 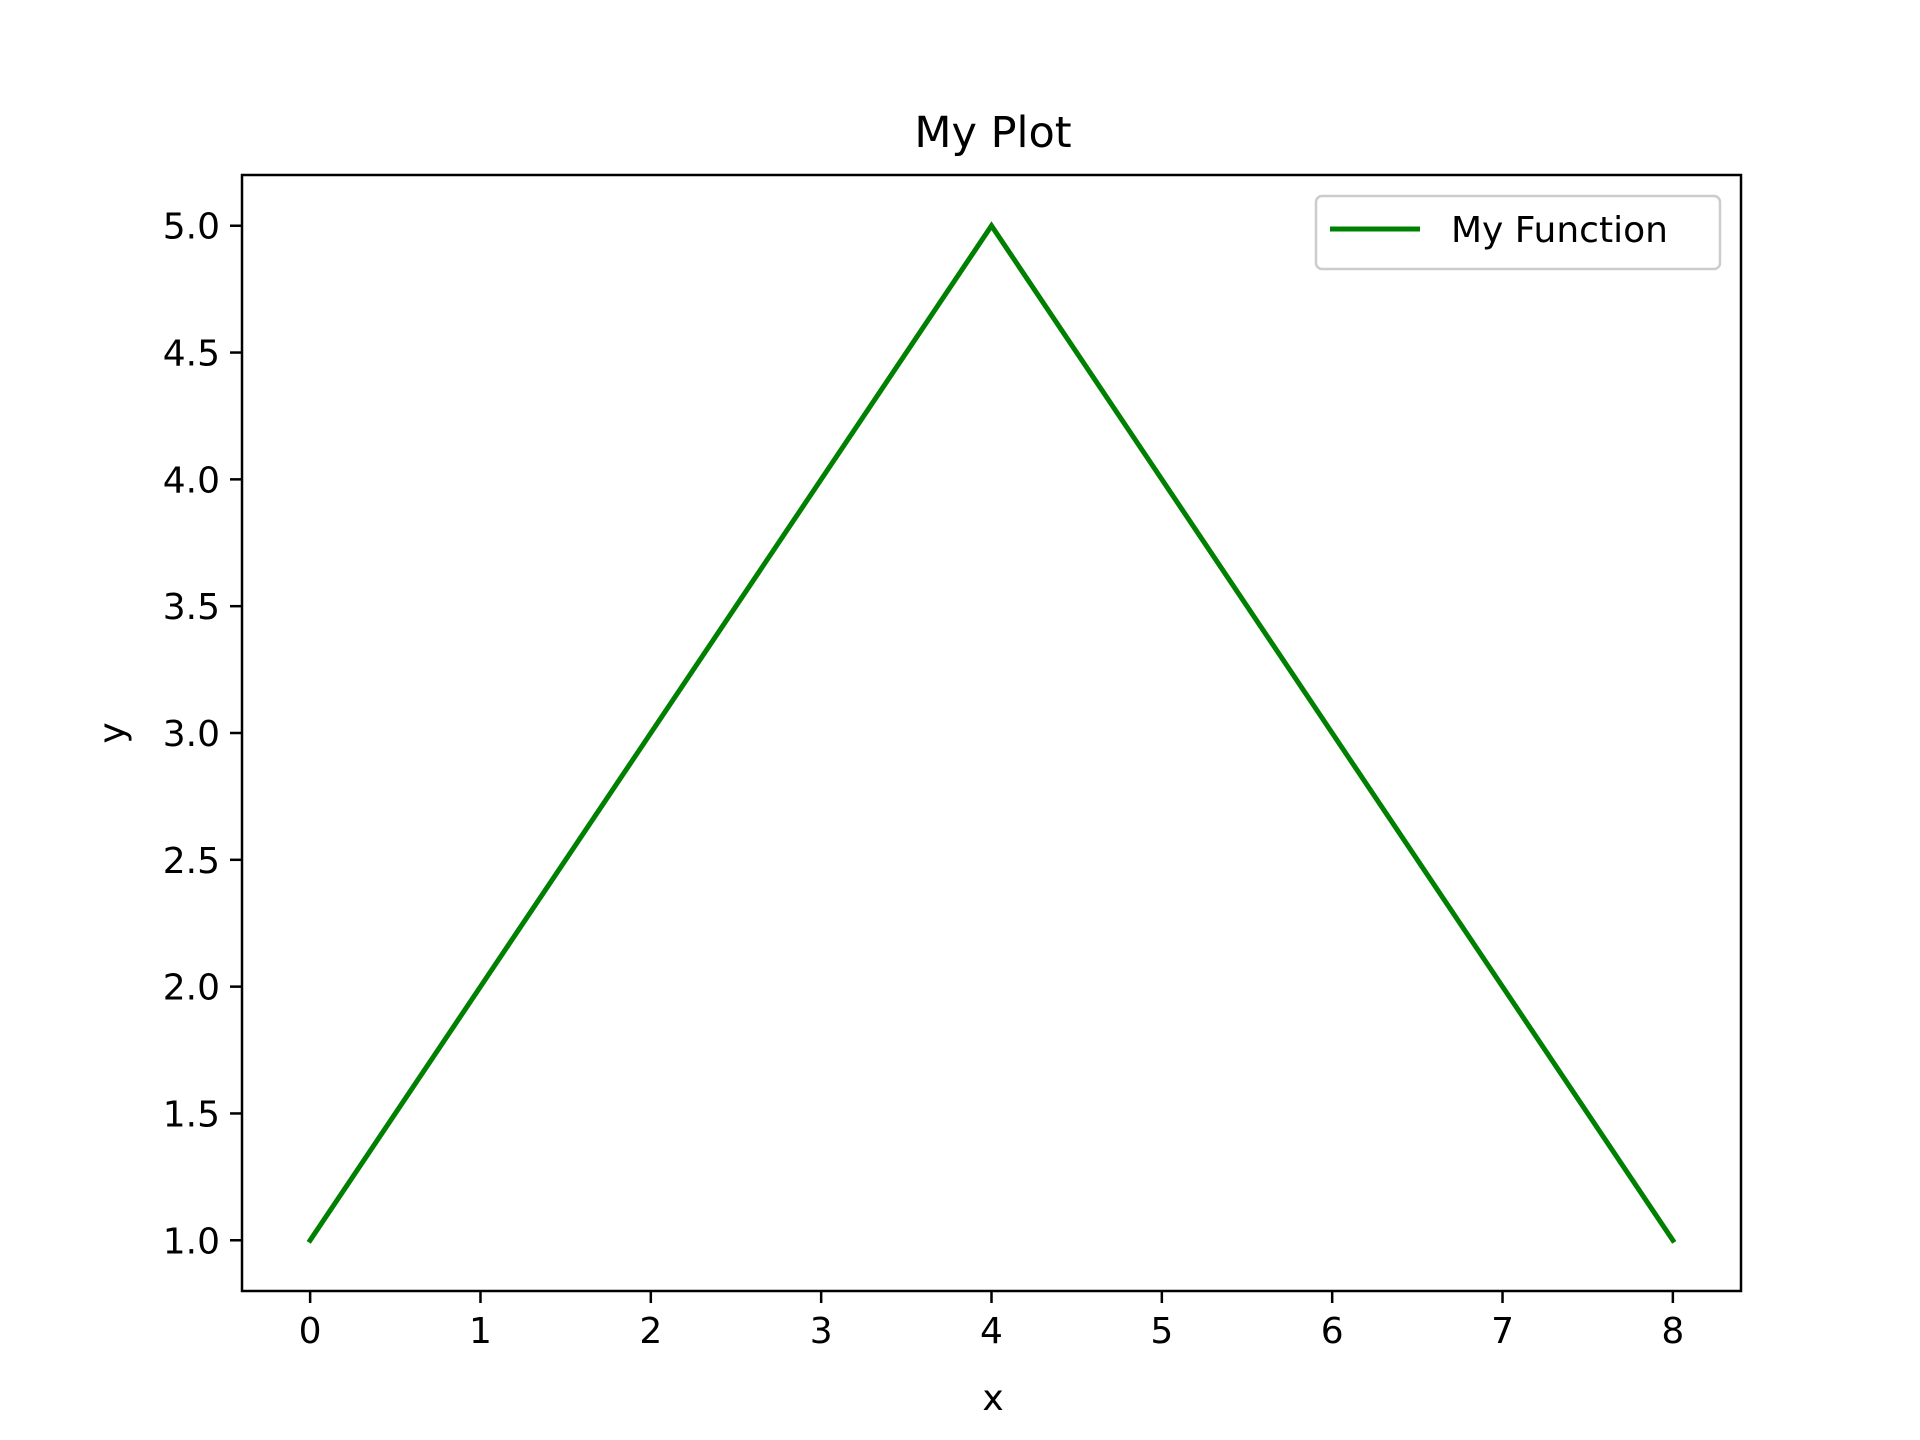 What do you see at coordinates (191, 1241) in the screenshot?
I see `y-tick-label: 1.0` at bounding box center [191, 1241].